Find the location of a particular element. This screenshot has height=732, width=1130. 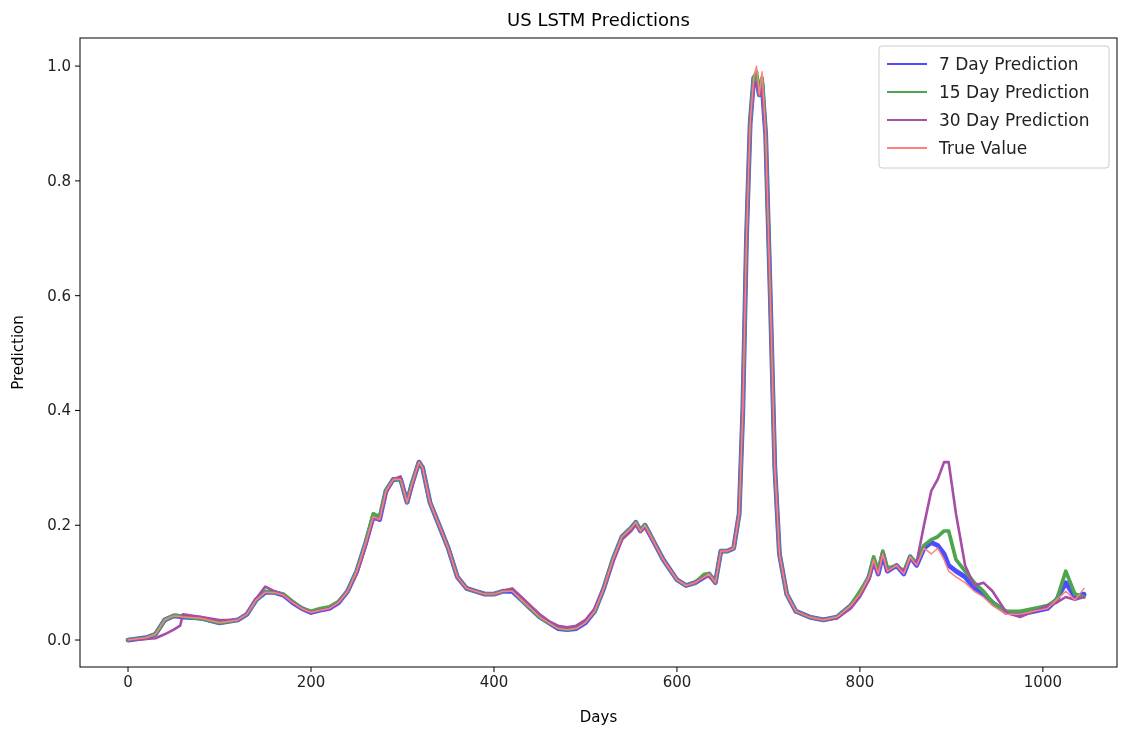

x-tick-label: 400 is located at coordinates (494, 682).